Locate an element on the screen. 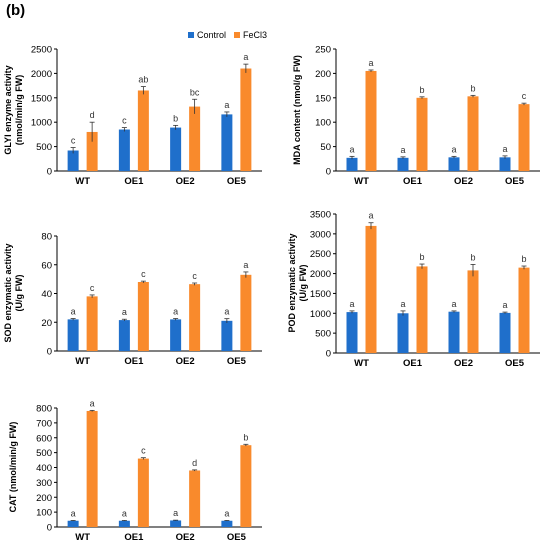  y-axis-title: SOD enzymatic activity(U/g FW) is located at coordinates (13, 292).